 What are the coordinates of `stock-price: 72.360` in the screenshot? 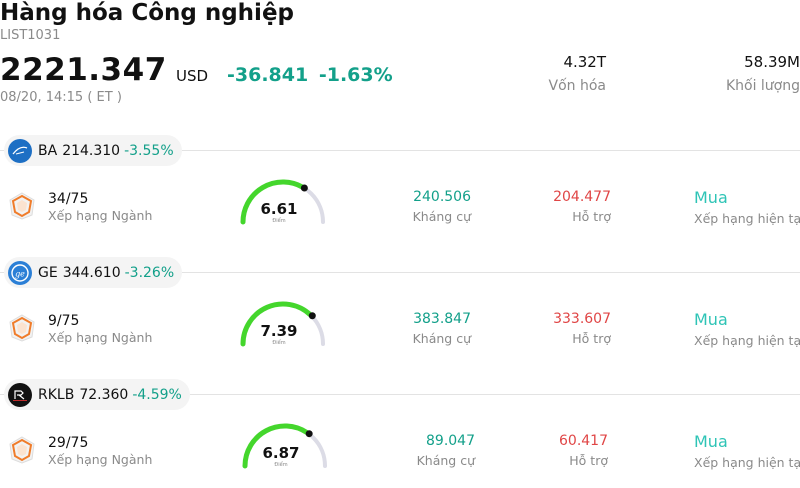 It's located at (104, 394).